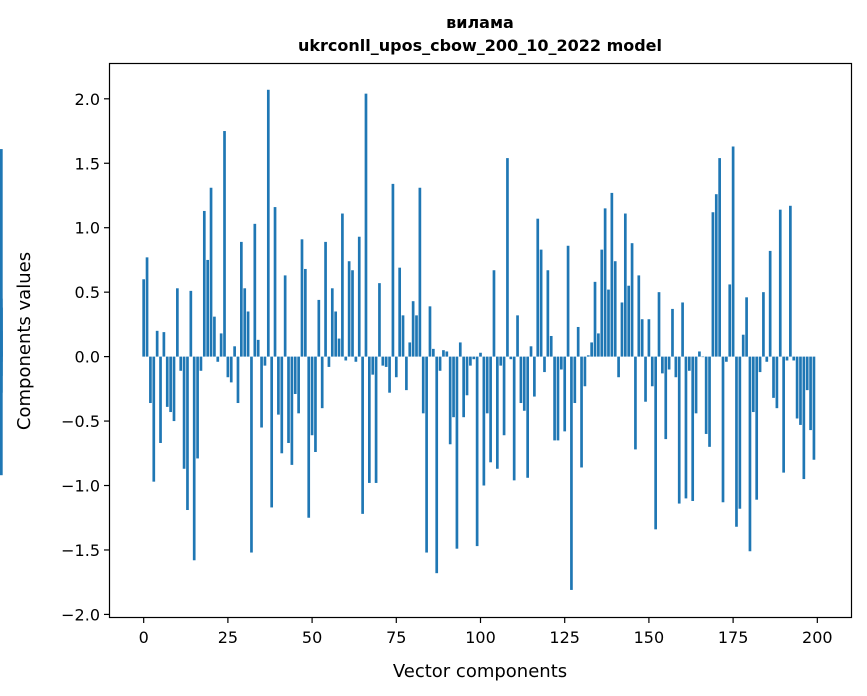 Image resolution: width=867 pixels, height=696 pixels. Describe the element at coordinates (649, 637) in the screenshot. I see `x-tick-label-150: 150` at that location.